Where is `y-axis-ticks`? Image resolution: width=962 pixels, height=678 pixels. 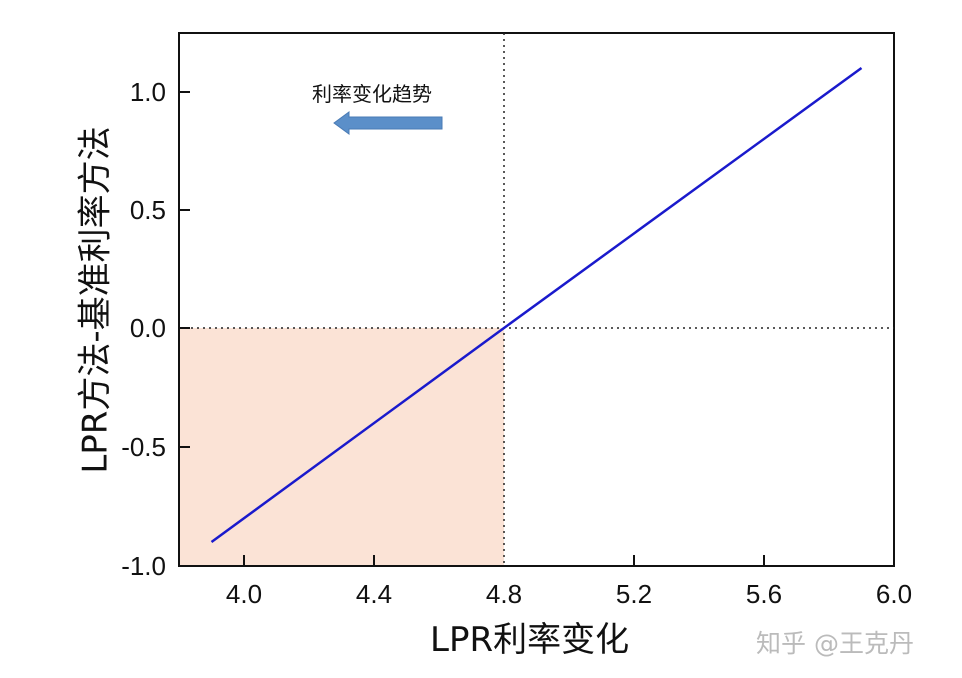
y-axis-ticks is located at coordinates (184, 269).